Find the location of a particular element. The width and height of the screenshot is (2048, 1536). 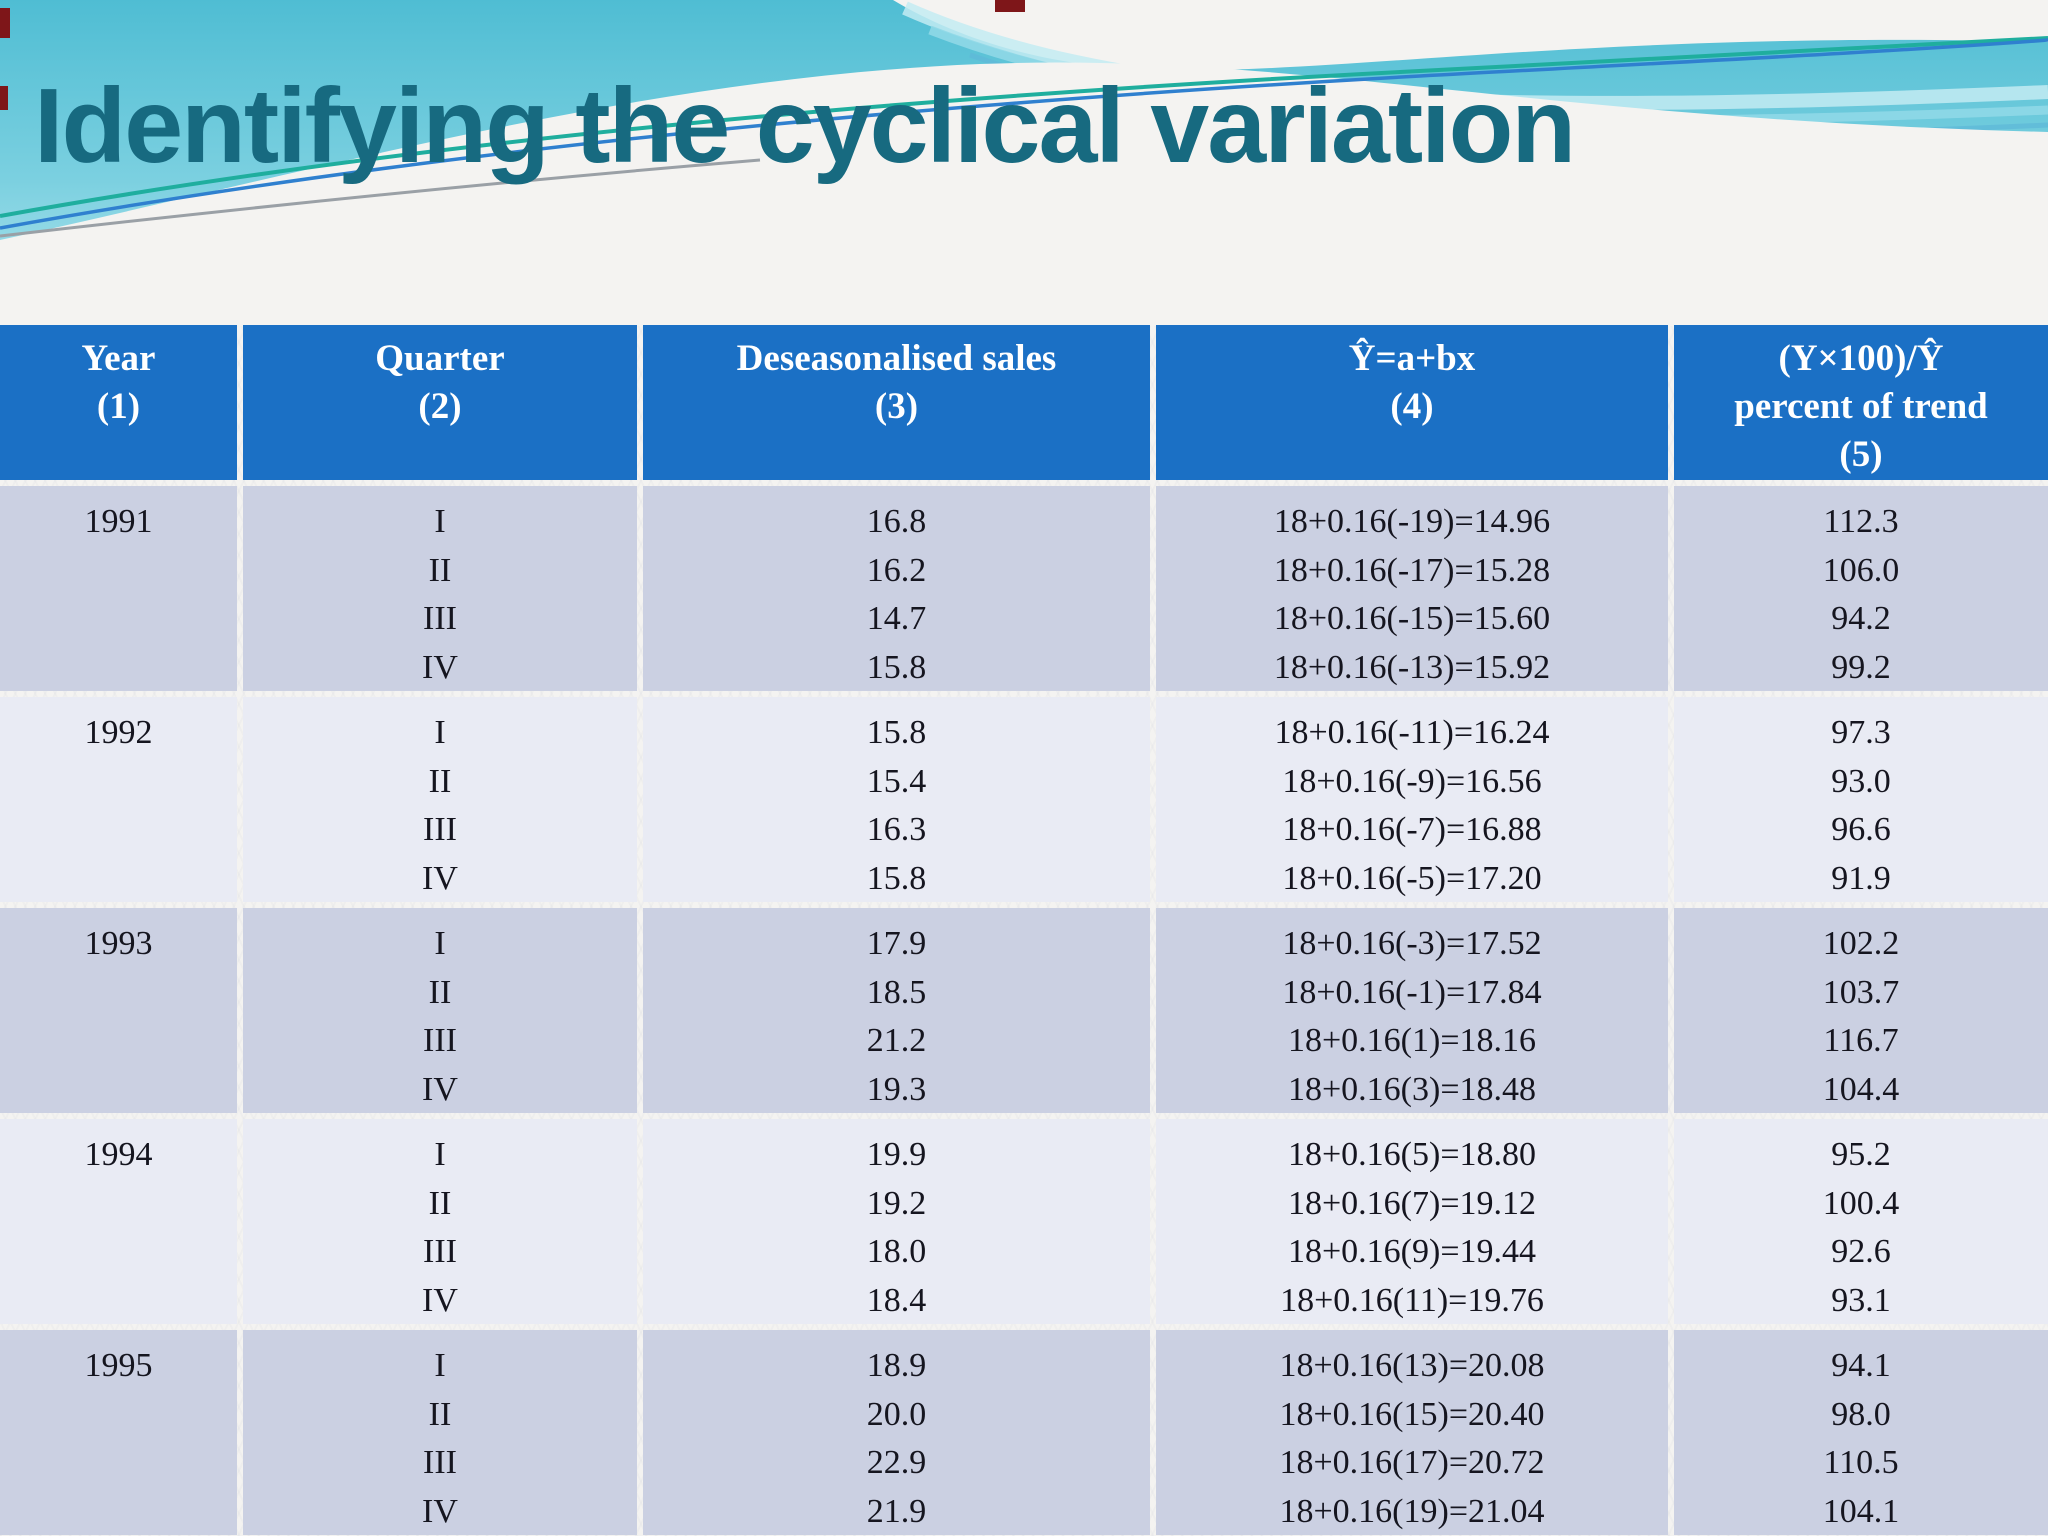

cell-line: 96.6 is located at coordinates (1861, 829).